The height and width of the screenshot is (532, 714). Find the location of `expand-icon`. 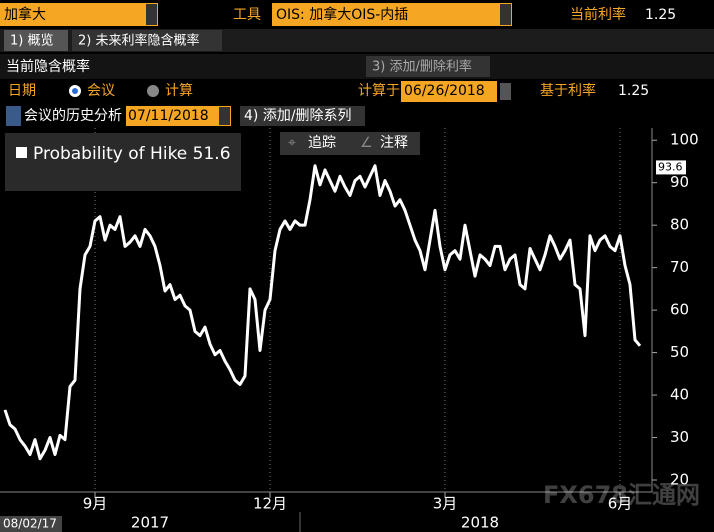

expand-icon is located at coordinates (13, 116).